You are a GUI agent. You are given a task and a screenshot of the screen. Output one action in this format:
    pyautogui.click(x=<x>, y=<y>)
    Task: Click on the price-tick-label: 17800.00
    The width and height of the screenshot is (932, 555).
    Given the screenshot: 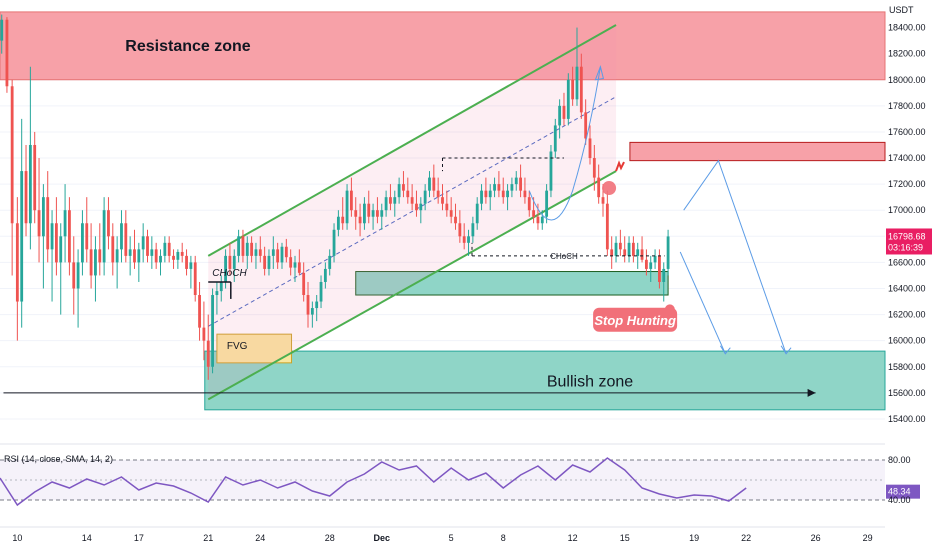 What is the action you would take?
    pyautogui.click(x=907, y=106)
    